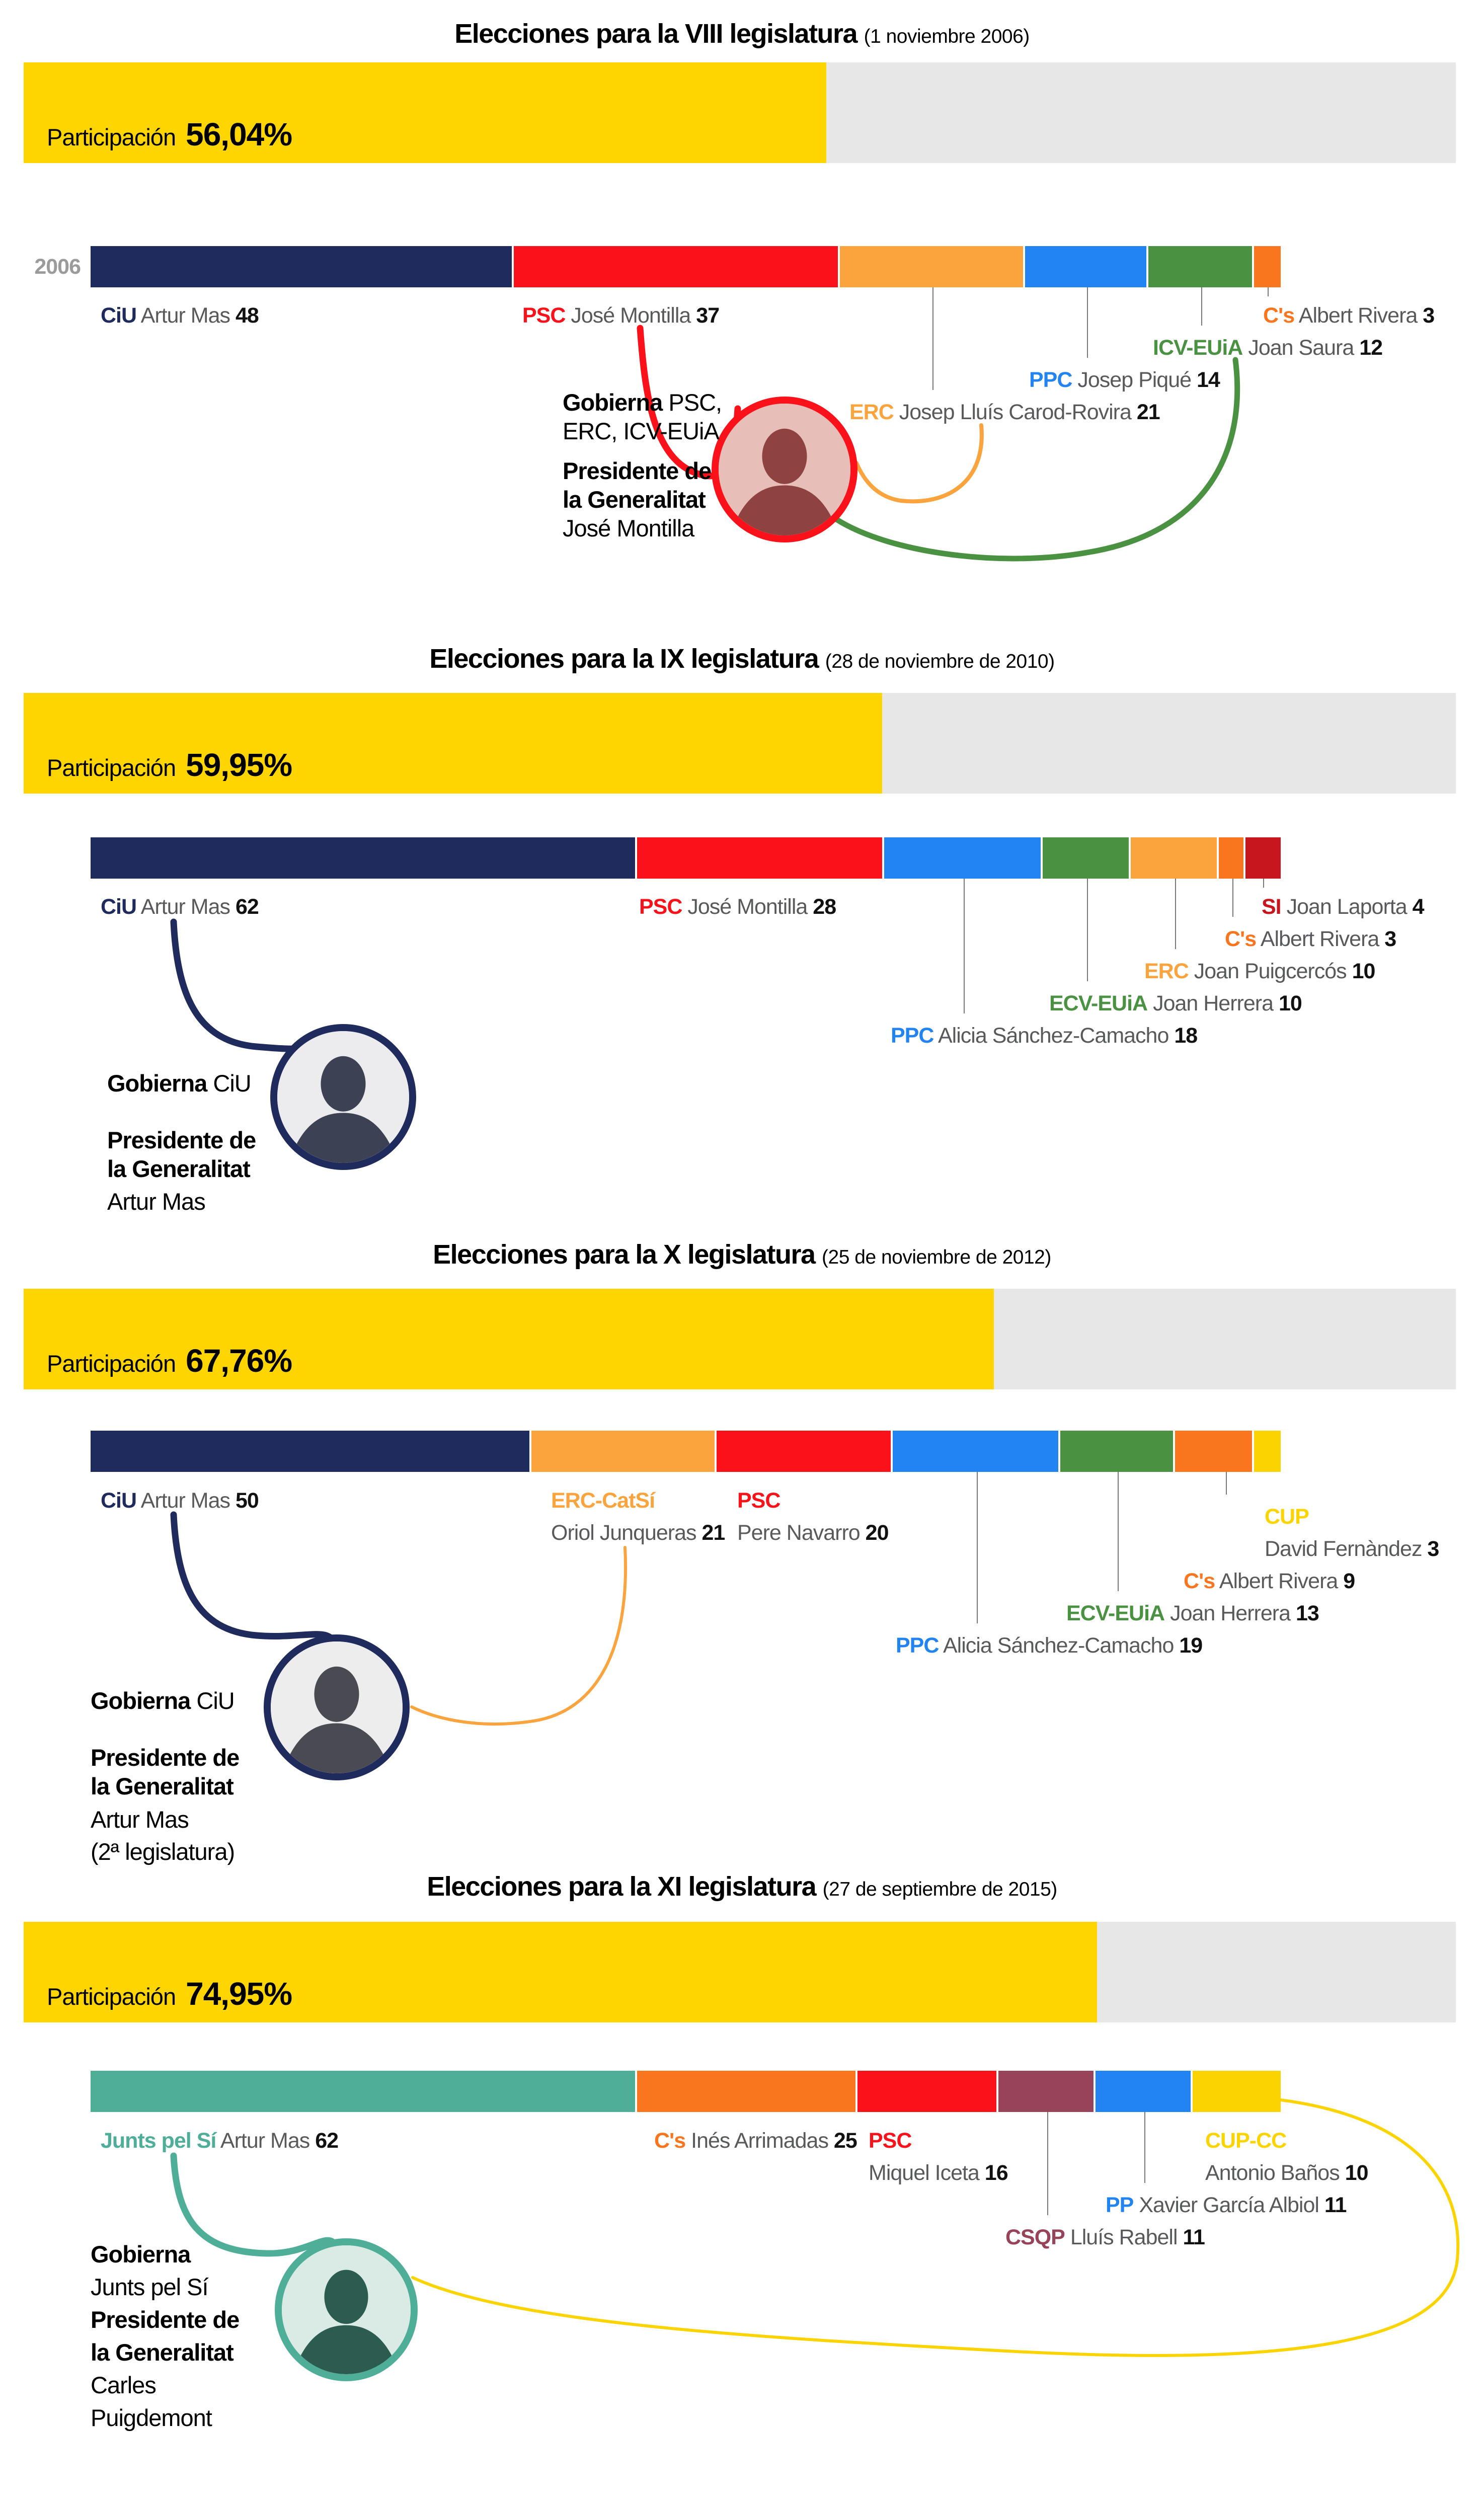 This screenshot has height=2503, width=1484. What do you see at coordinates (1144, 2091) in the screenshot?
I see `segment-pp` at bounding box center [1144, 2091].